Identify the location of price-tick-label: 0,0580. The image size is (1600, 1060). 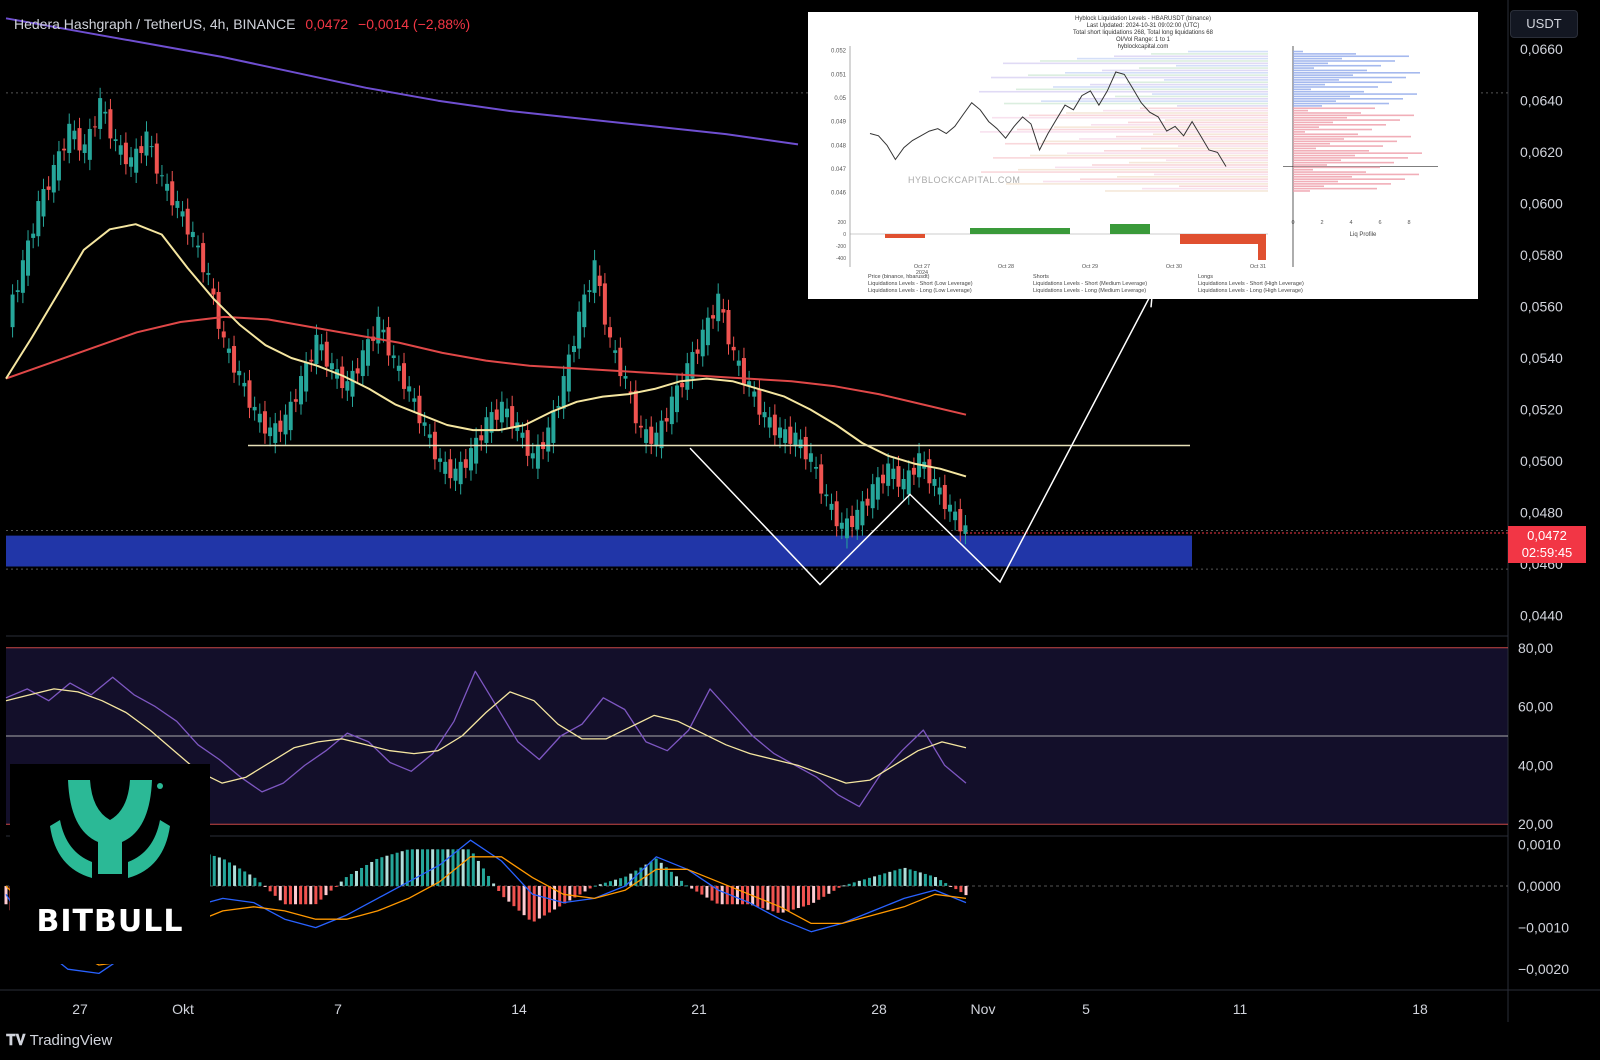
(1541, 255).